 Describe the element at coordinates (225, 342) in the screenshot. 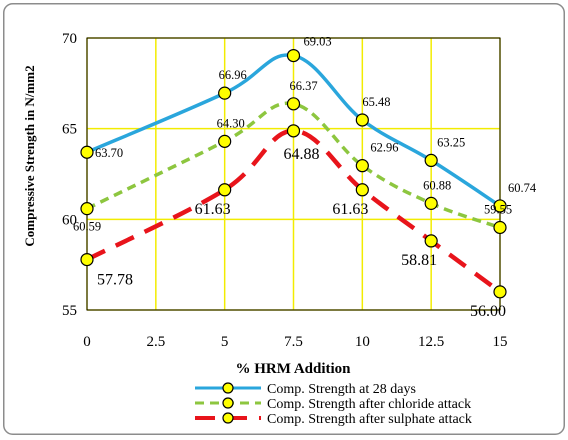

I see `x-tick-label: 5` at that location.